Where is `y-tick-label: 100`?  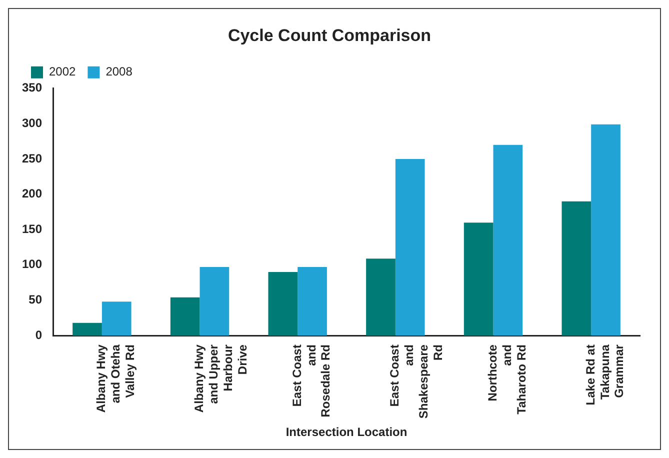 y-tick-label: 100 is located at coordinates (32, 264).